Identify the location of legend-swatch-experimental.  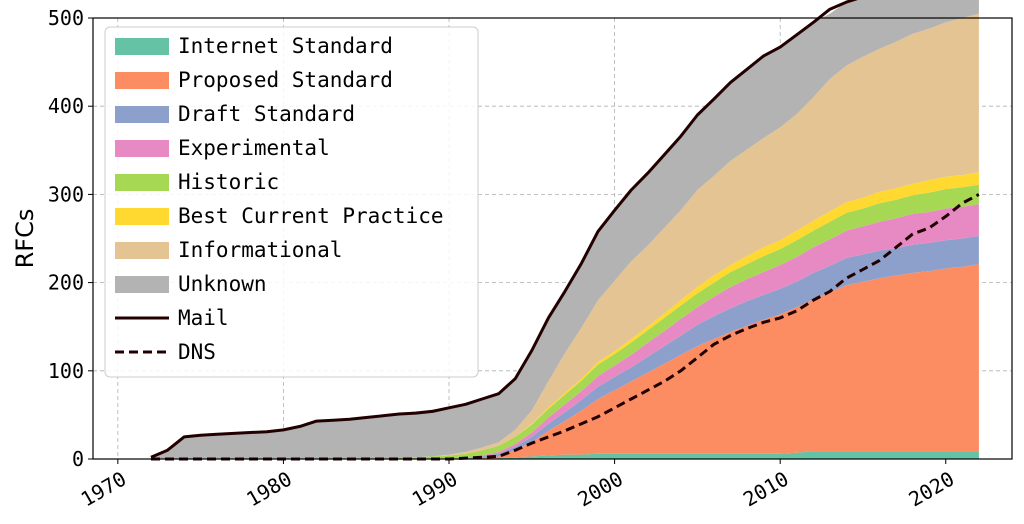
(142, 148).